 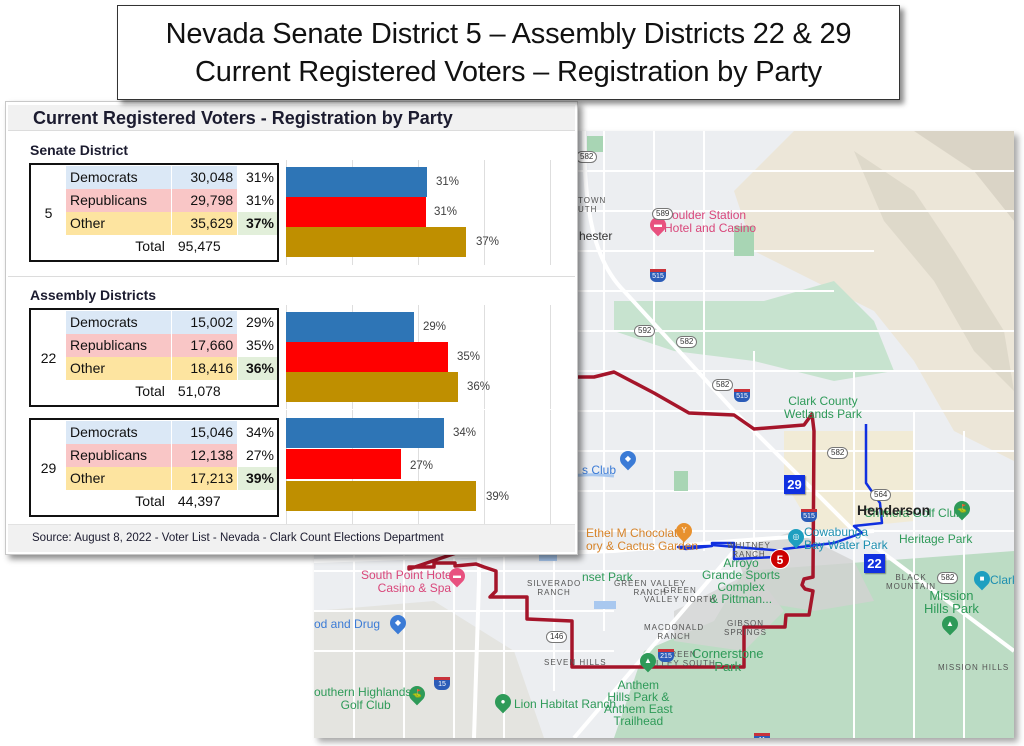 What do you see at coordinates (642, 539) in the screenshot?
I see `map-place-ethel-m: Ethel M Chocolates ory & Cactus Garden` at bounding box center [642, 539].